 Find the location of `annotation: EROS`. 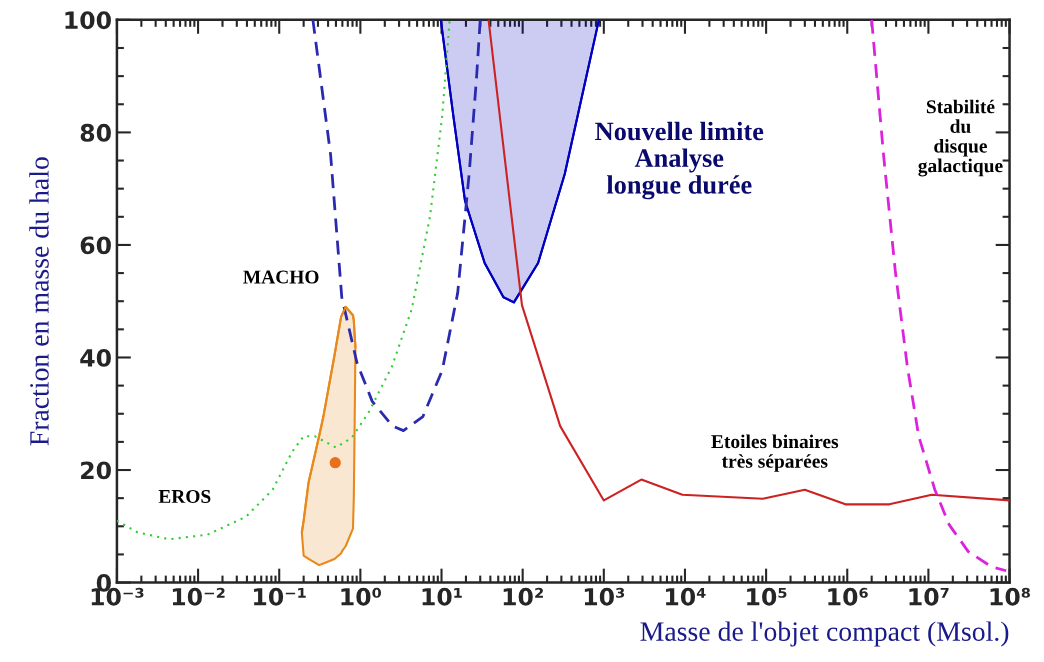

annotation: EROS is located at coordinates (184, 496).